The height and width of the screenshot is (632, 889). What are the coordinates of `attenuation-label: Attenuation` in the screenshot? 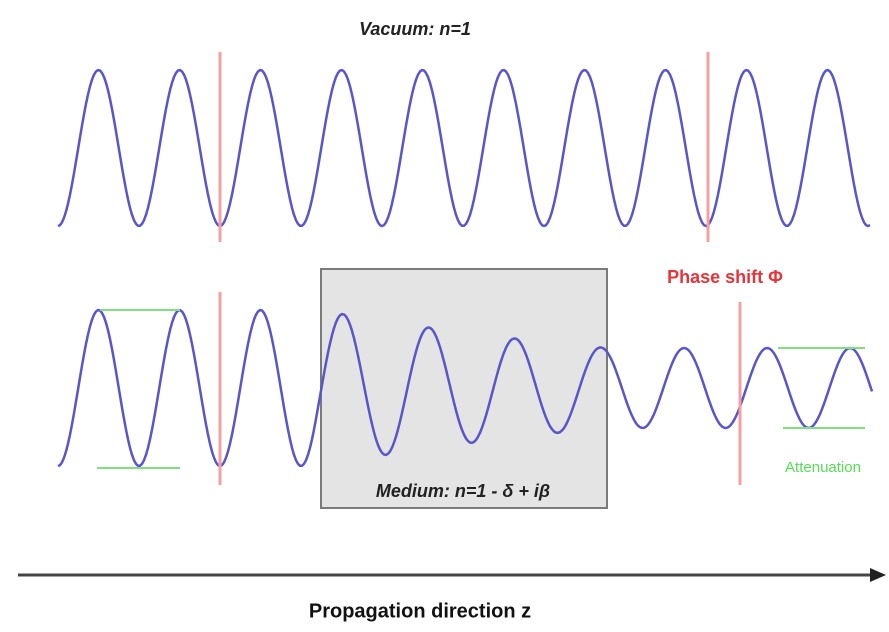 It's located at (823, 467).